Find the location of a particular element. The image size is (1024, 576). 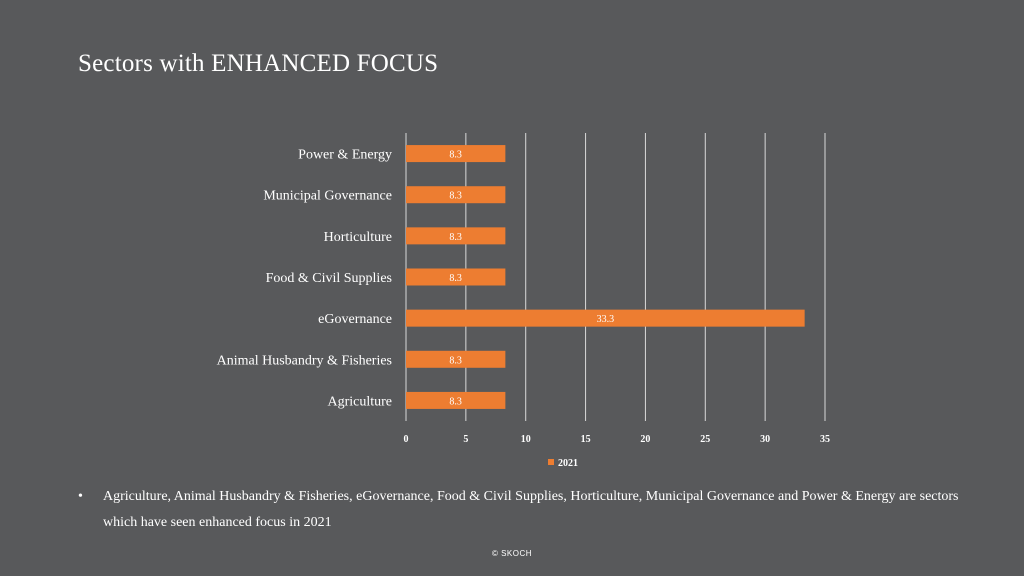

category-label: Food & Civil Supplies is located at coordinates (329, 278).